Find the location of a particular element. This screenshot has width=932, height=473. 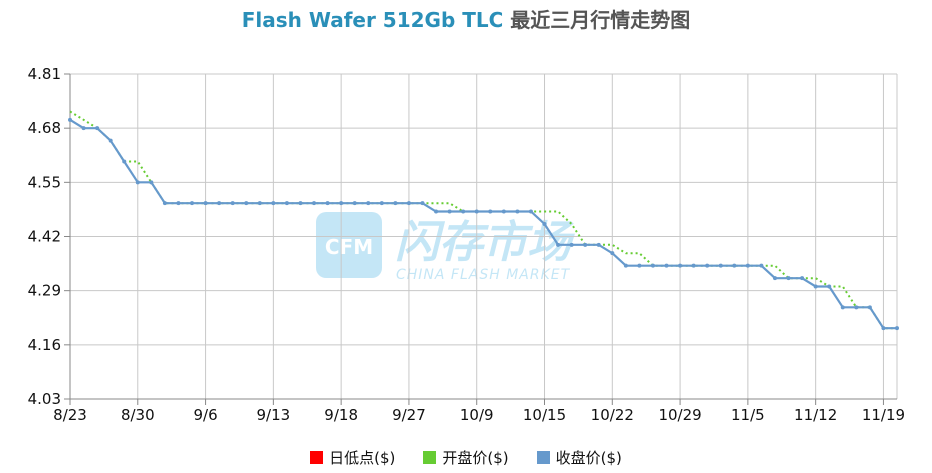

legend-item-1: 开盘价($) is located at coordinates (466, 457).